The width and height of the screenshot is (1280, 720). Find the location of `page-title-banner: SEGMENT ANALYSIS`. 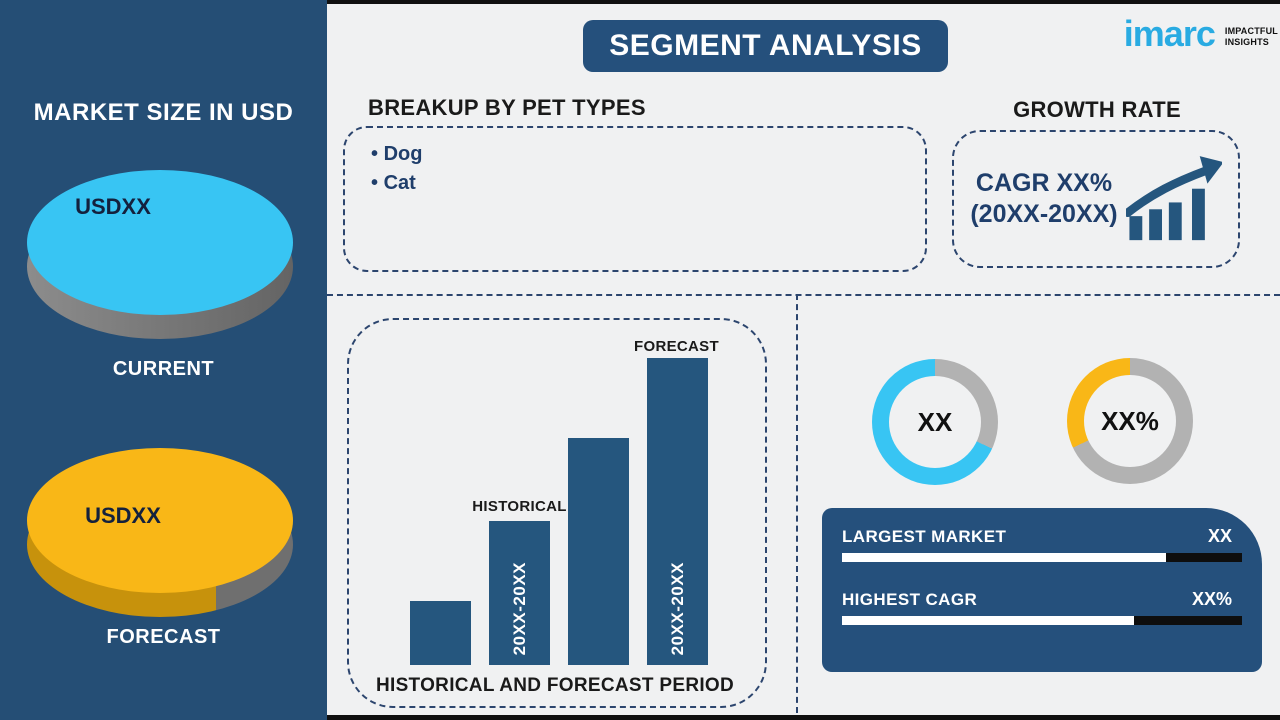

page-title-banner: SEGMENT ANALYSIS is located at coordinates (765, 46).